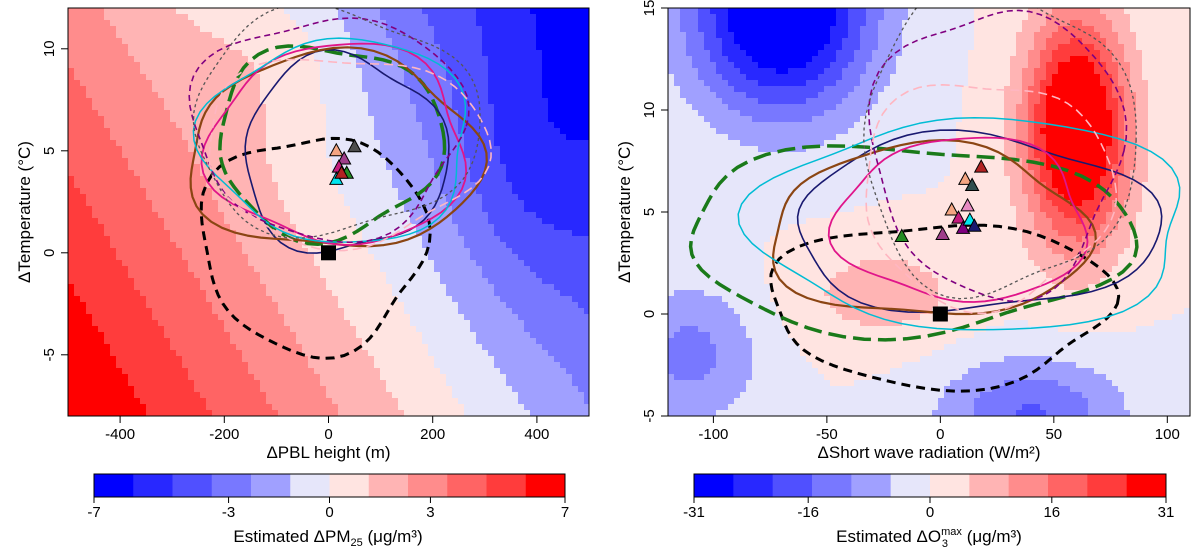 This screenshot has width=1195, height=554. What do you see at coordinates (432, 434) in the screenshot?
I see `x-tick-label: 200` at bounding box center [432, 434].